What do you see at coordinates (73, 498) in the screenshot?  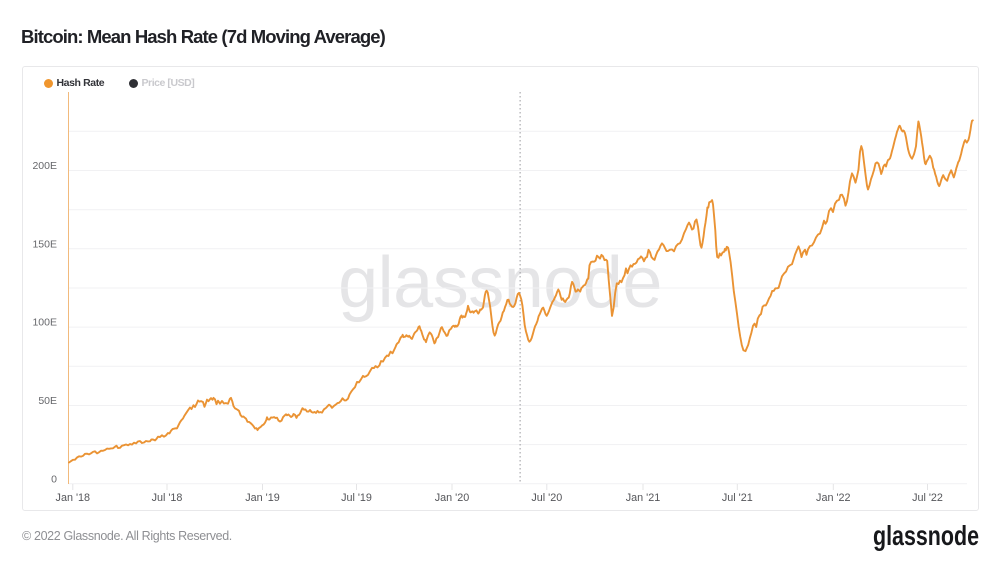 I see `svg-text: Jan '18` at bounding box center [73, 498].